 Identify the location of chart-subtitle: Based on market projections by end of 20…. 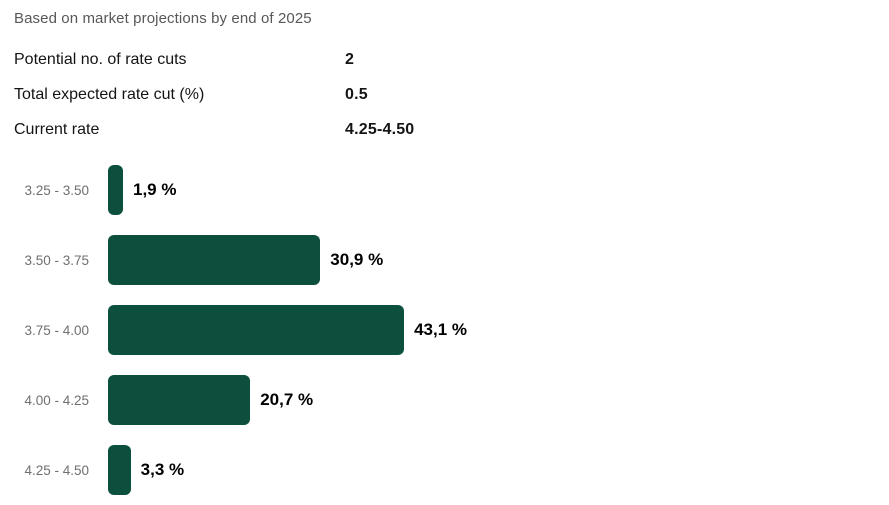
(163, 18).